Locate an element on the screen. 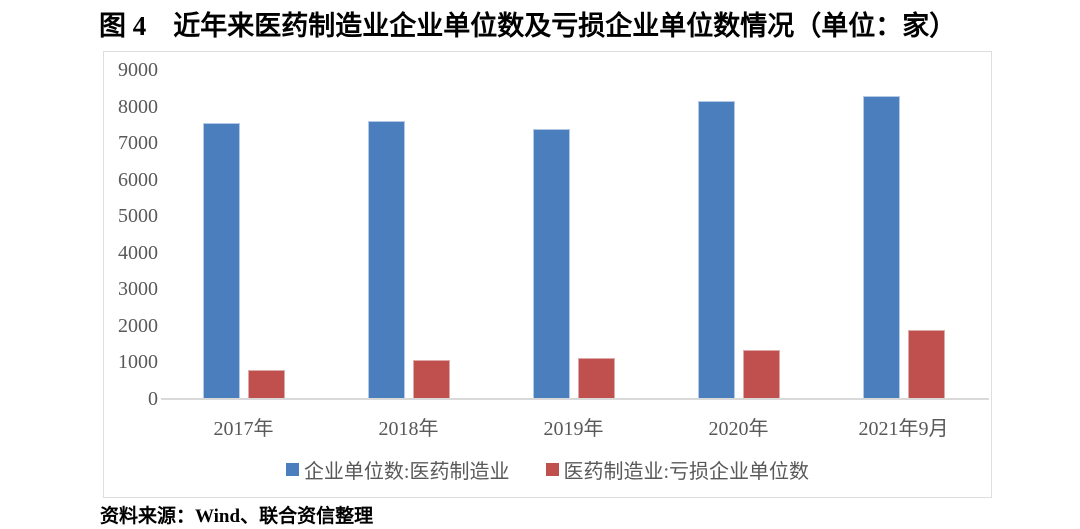 Image resolution: width=1080 pixels, height=529 pixels. bar-group-2019年 is located at coordinates (573, 263).